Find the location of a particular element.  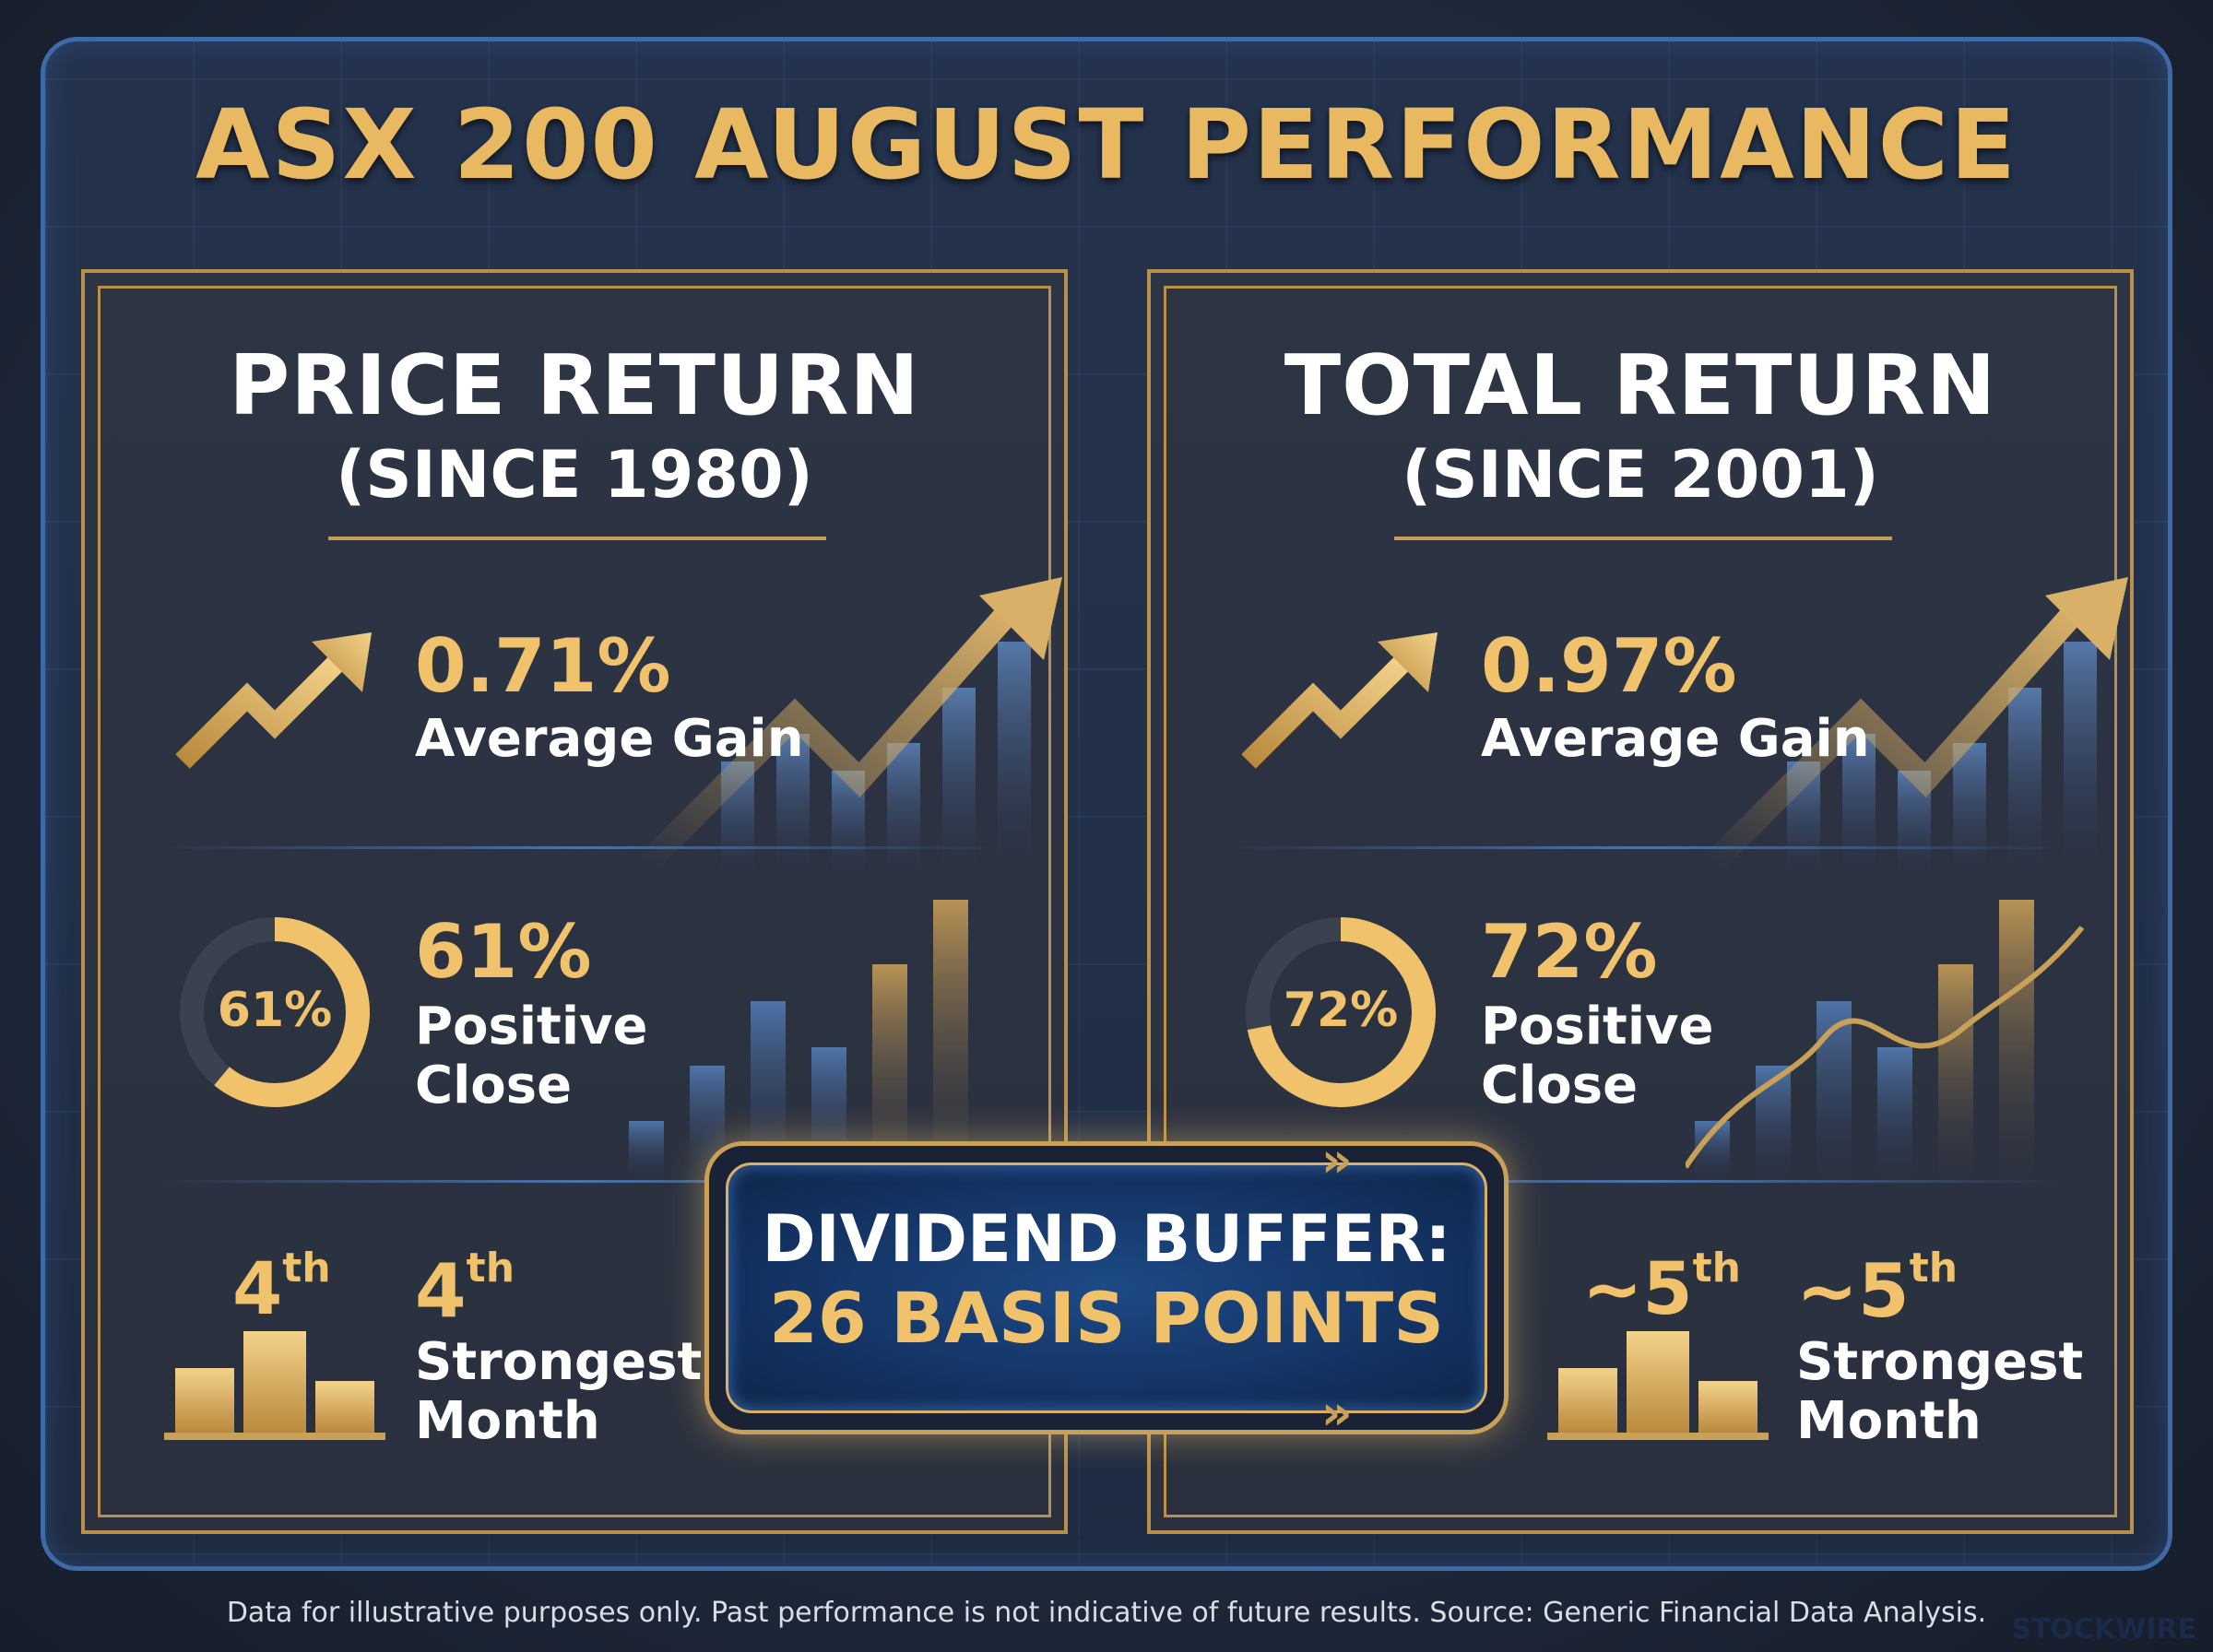

rank-value: ~5th is located at coordinates (1877, 1289).